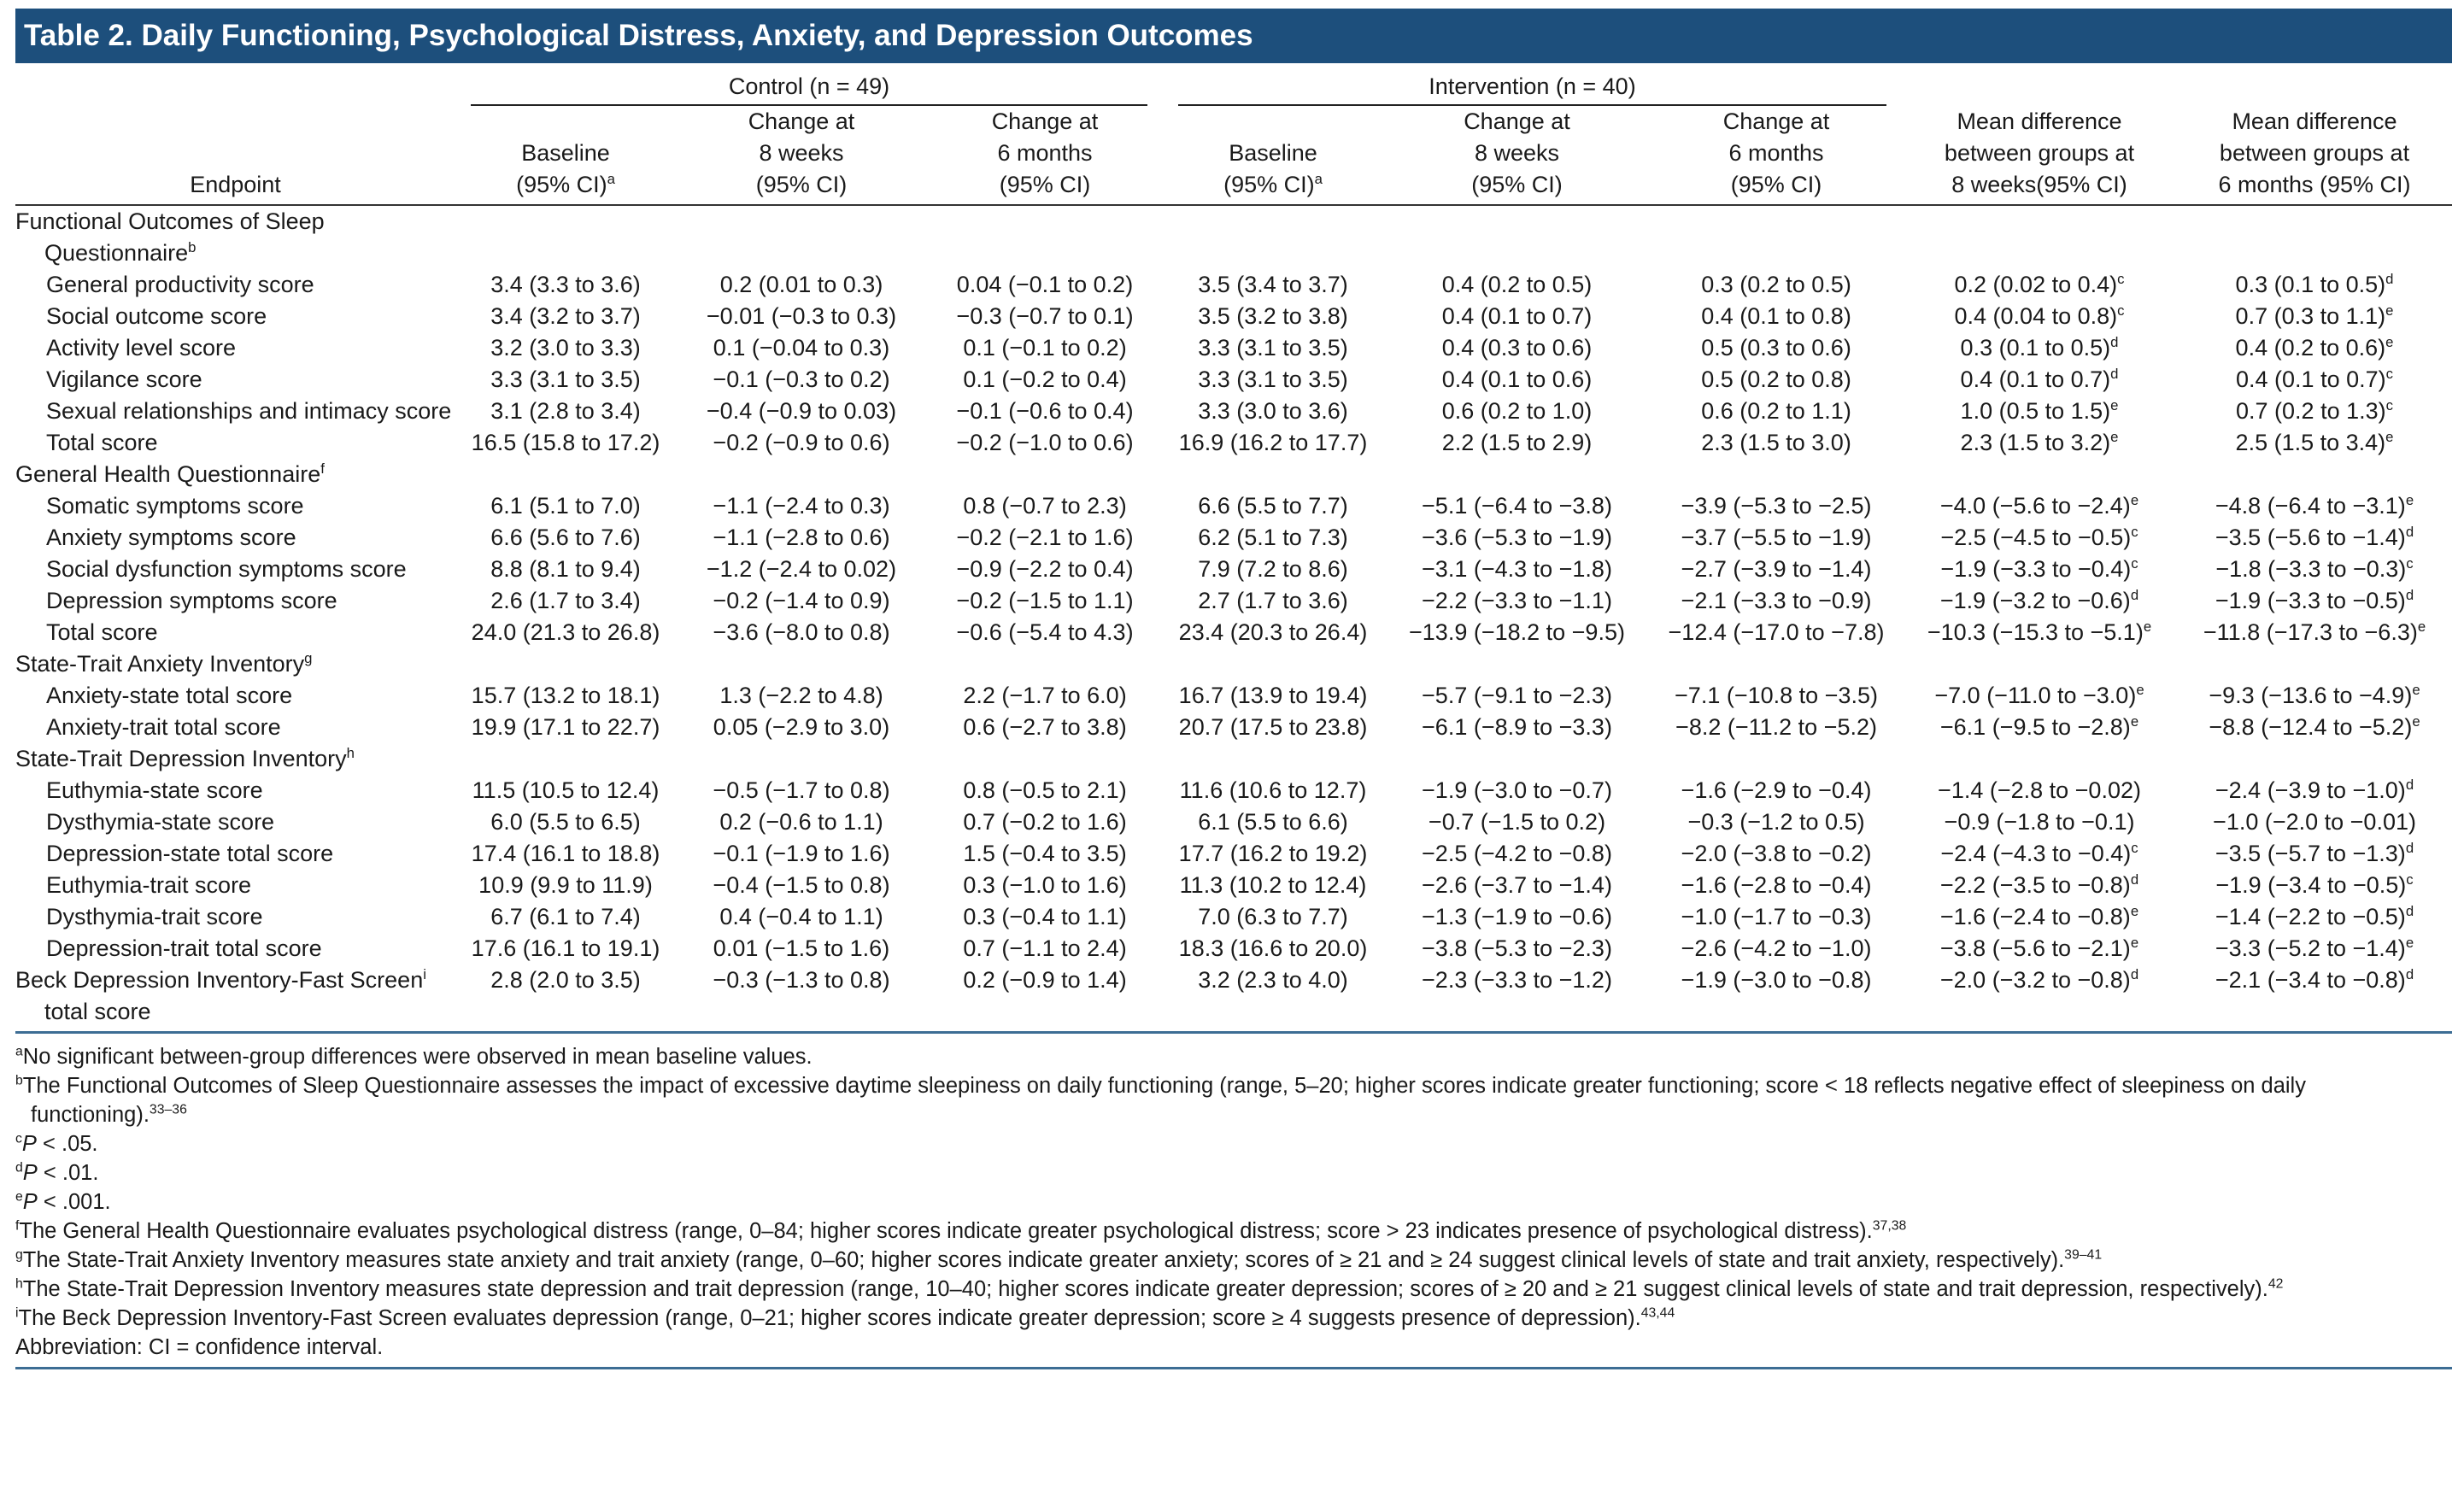 Image resolution: width=2464 pixels, height=1501 pixels. Describe the element at coordinates (2314, 153) in the screenshot. I see `header-line: between groups at` at that location.